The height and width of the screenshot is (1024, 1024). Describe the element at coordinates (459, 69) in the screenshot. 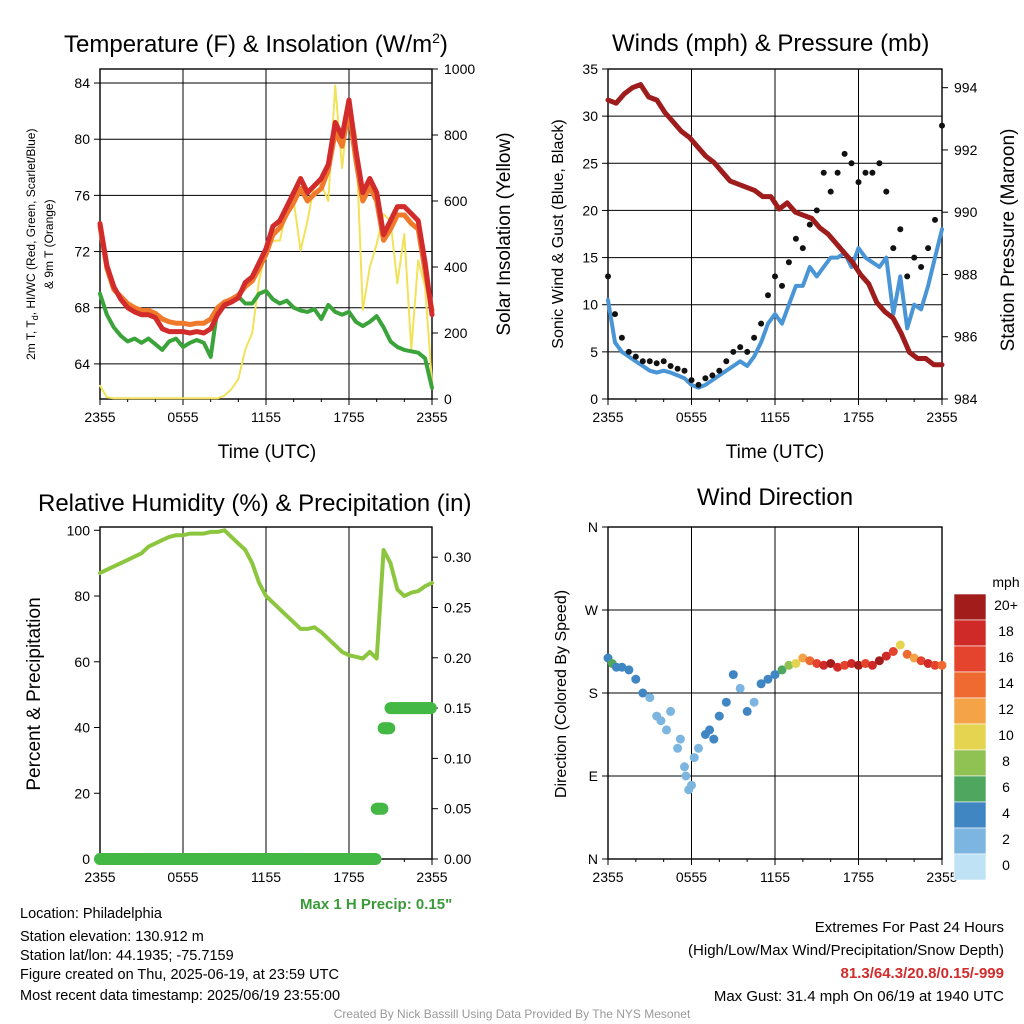

I see `temp-y2-tick-label: 1000` at that location.